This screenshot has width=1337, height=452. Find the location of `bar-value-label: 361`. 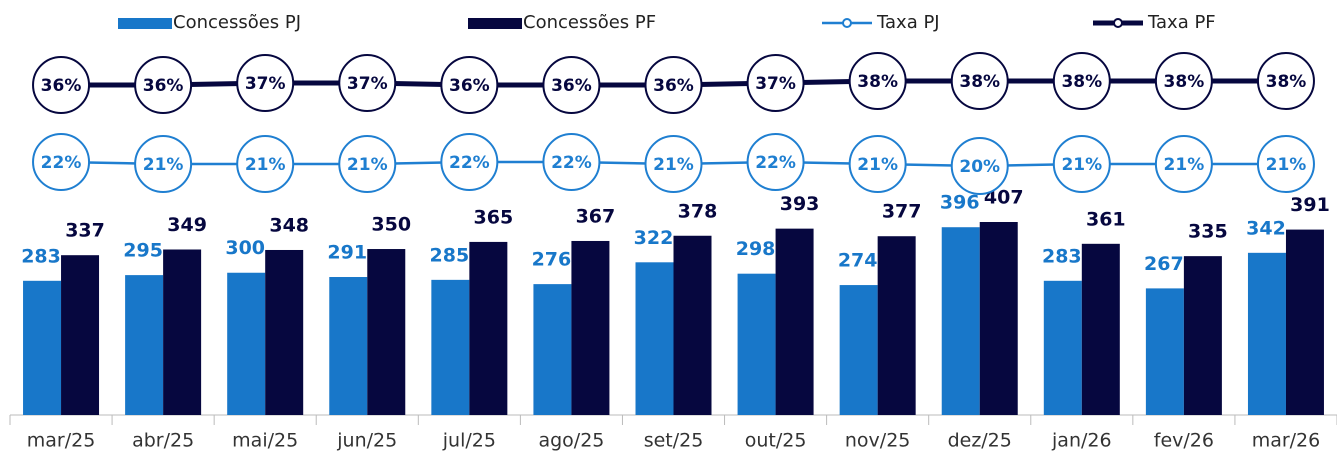

bar-value-label: 361 is located at coordinates (1106, 219).